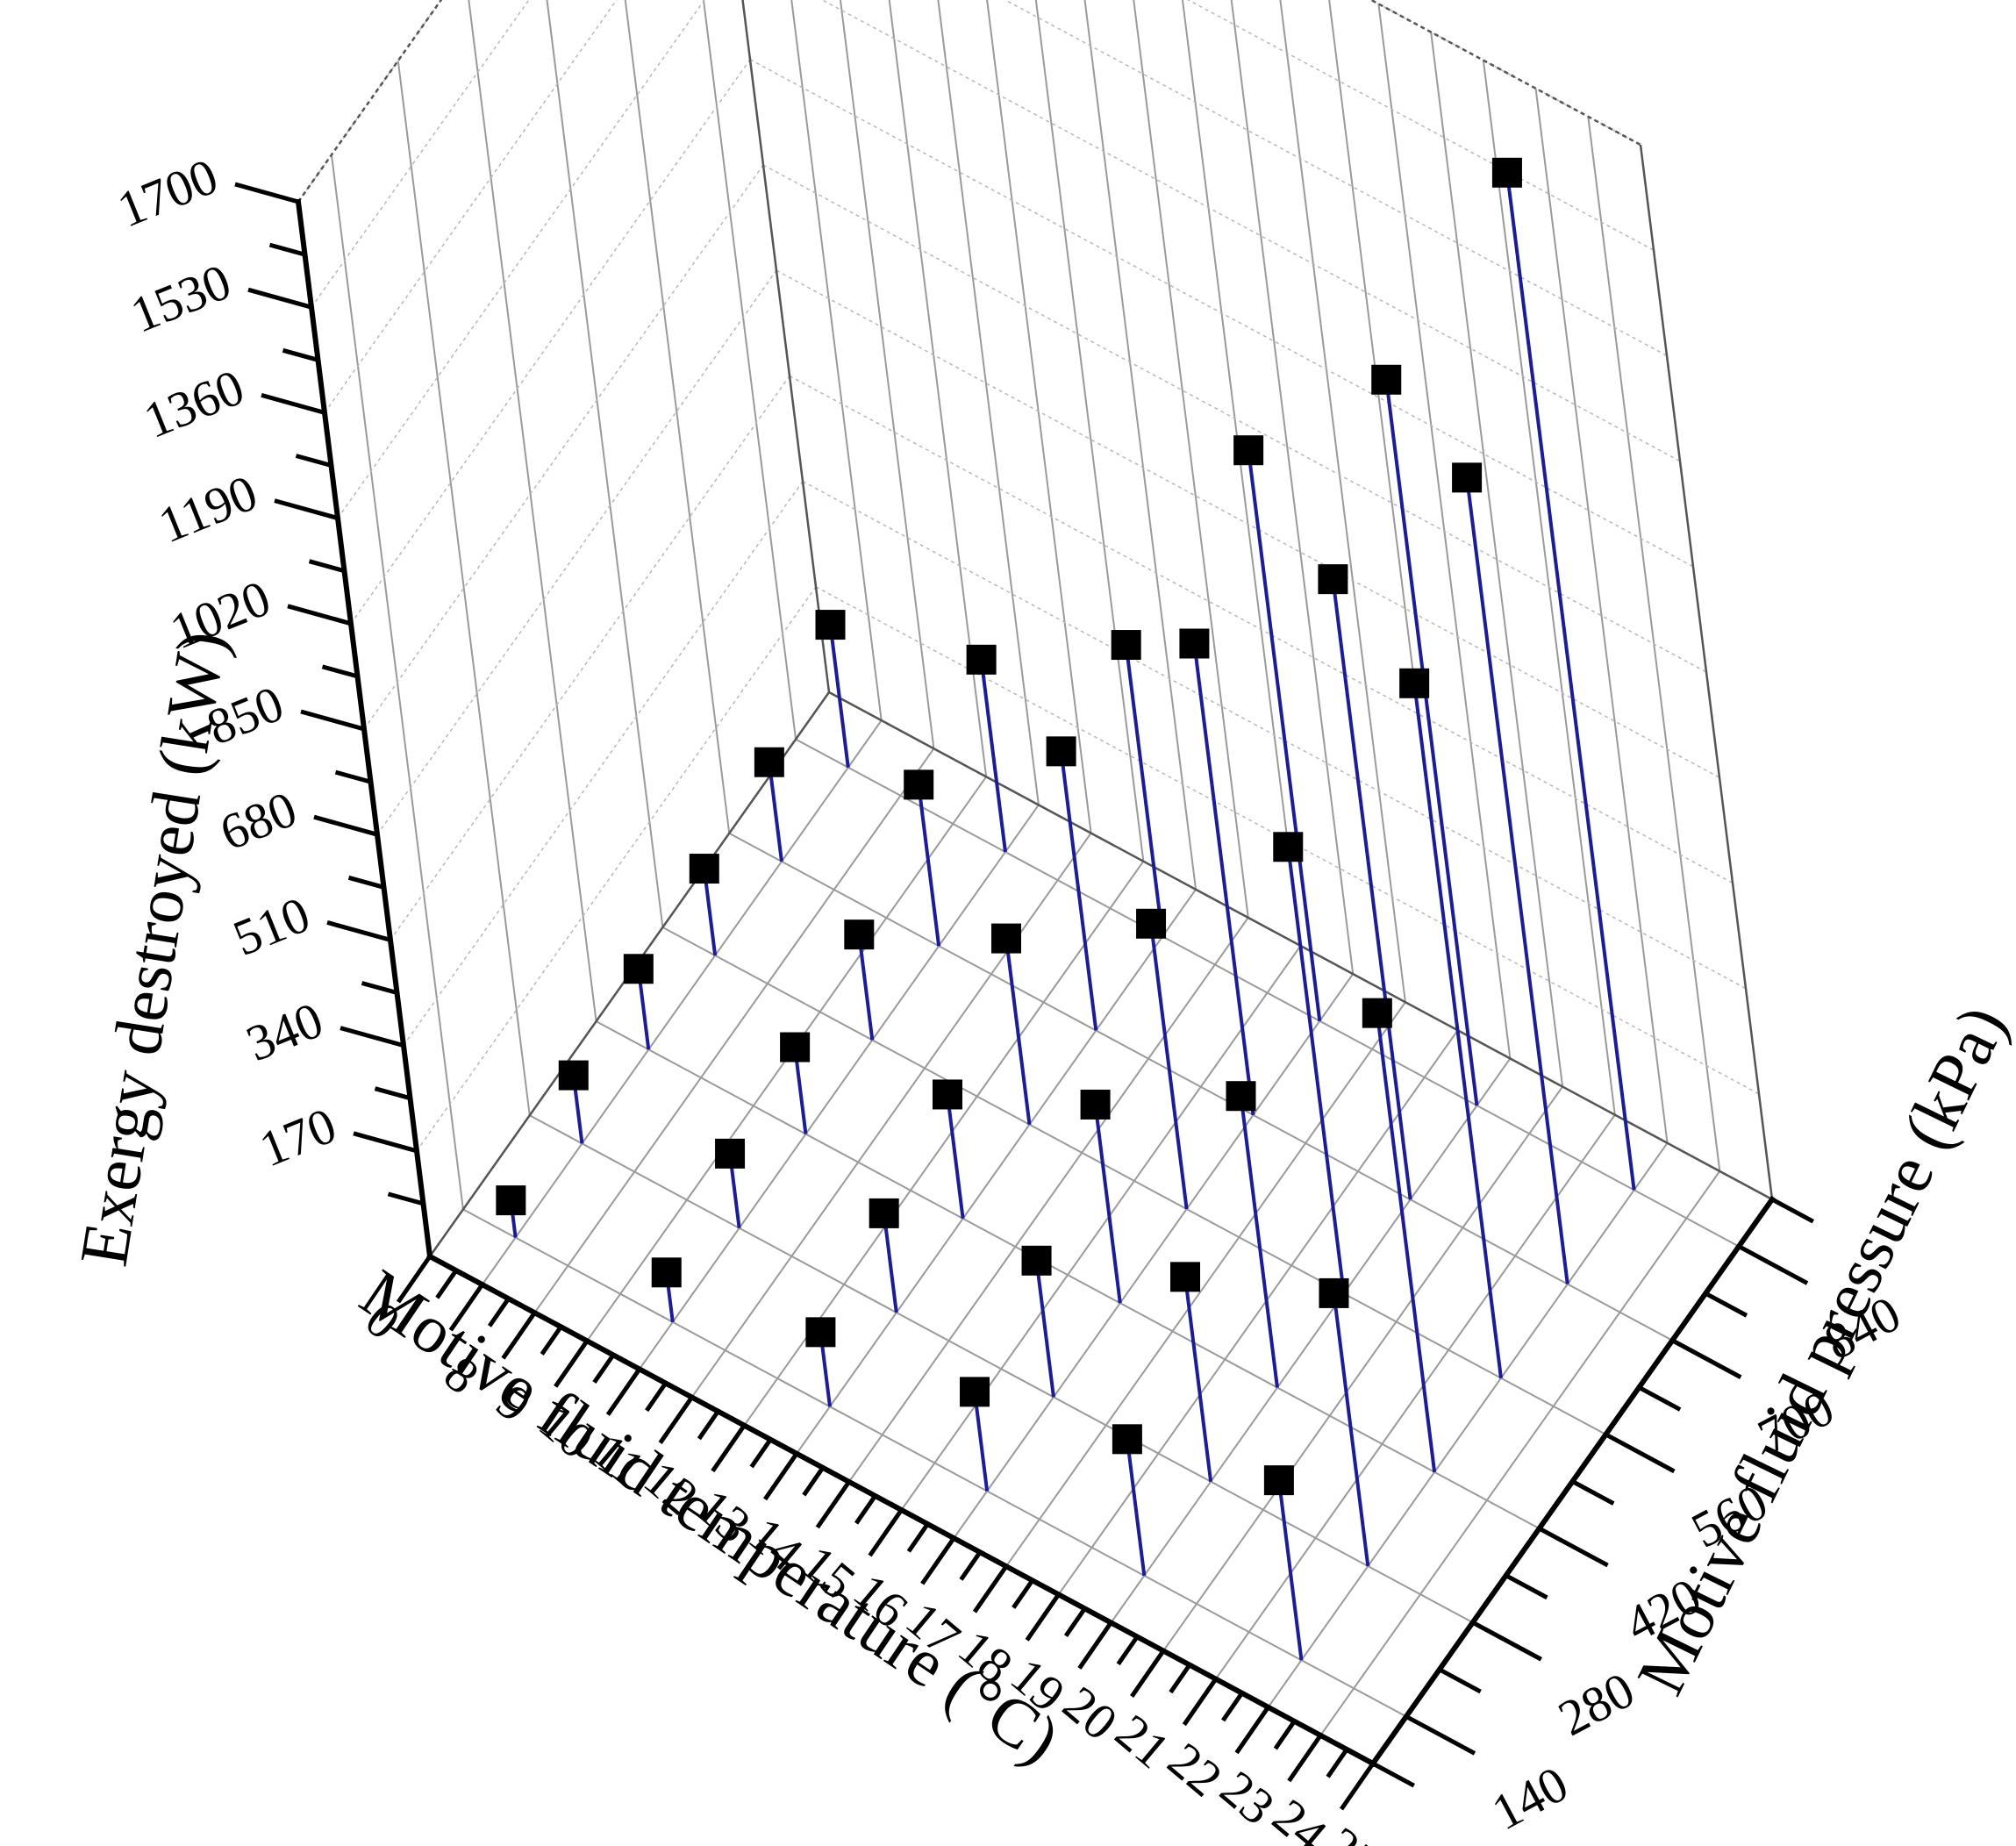 Image resolution: width=2016 pixels, height=1846 pixels. What do you see at coordinates (258, 821) in the screenshot?
I see `z-tick-label: 680` at bounding box center [258, 821].